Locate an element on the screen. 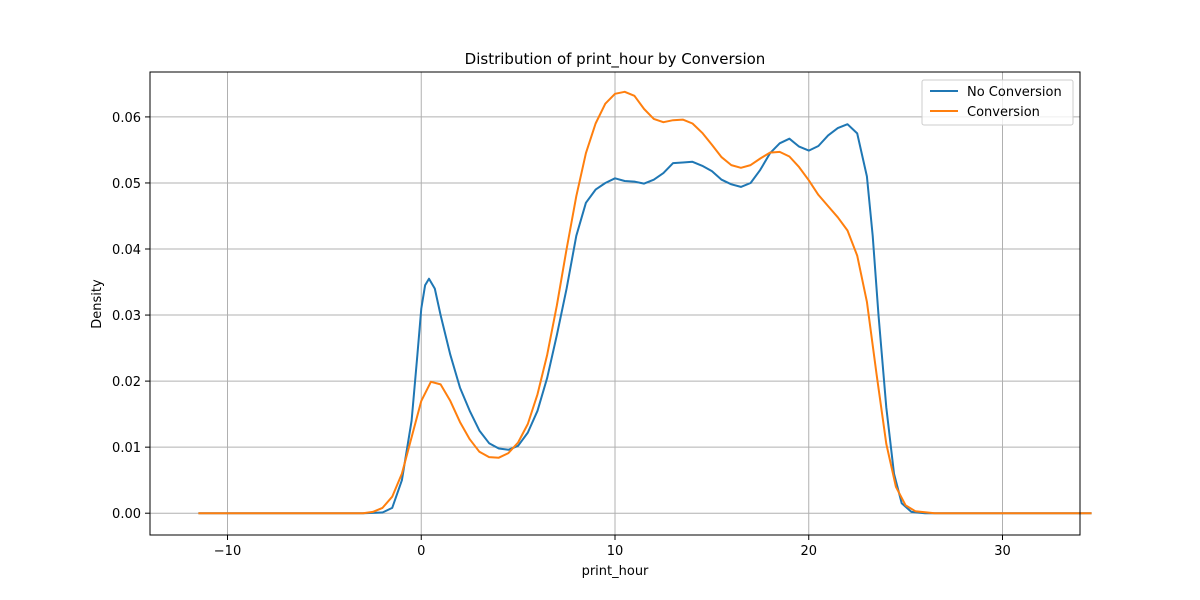 The height and width of the screenshot is (600, 1200). y-tick-label: 0.00 is located at coordinates (126, 514).